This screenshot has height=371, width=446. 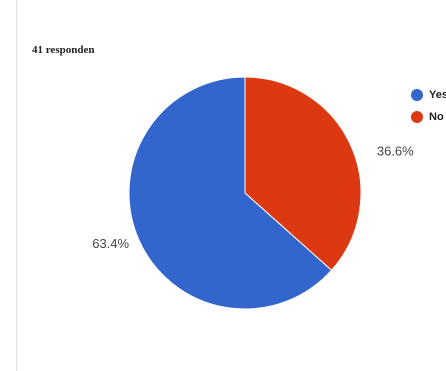 What do you see at coordinates (437, 95) in the screenshot?
I see `legend-label-yes: Yes` at bounding box center [437, 95].